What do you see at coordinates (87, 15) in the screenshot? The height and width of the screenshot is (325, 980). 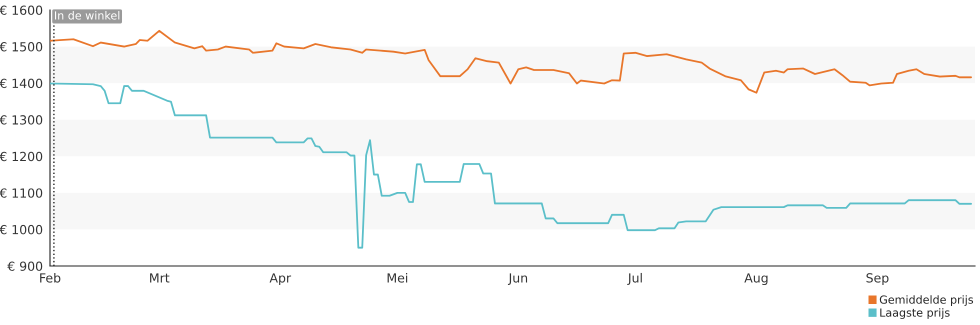 I see `ref-line-label: In de winkel` at bounding box center [87, 15].